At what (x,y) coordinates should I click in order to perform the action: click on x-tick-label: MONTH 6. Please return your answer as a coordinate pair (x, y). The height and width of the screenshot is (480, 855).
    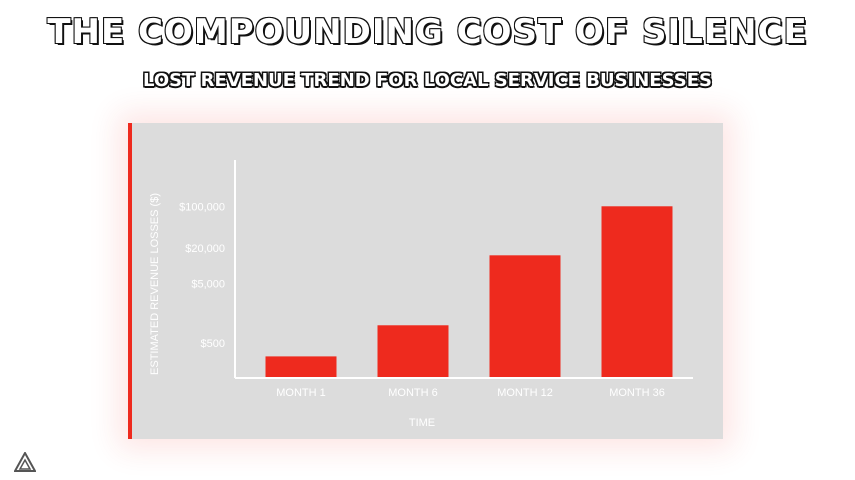
    Looking at the image, I should click on (413, 393).